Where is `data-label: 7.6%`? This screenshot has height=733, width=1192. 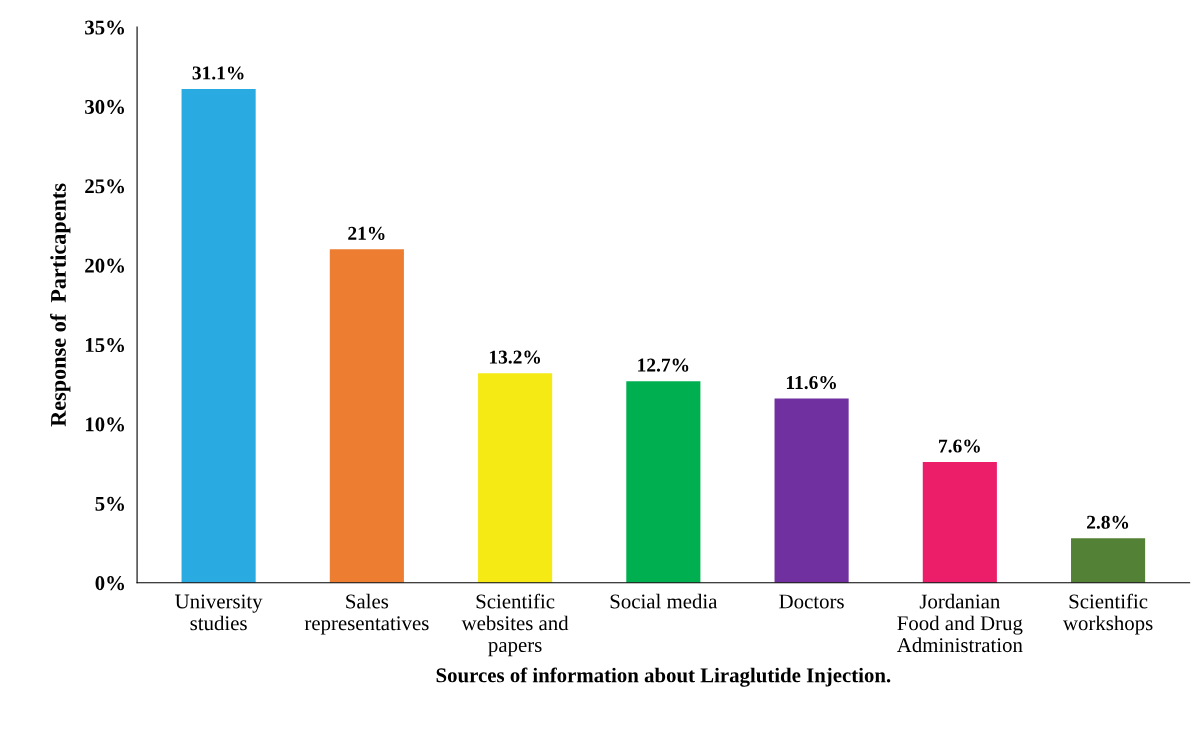 data-label: 7.6% is located at coordinates (959, 446).